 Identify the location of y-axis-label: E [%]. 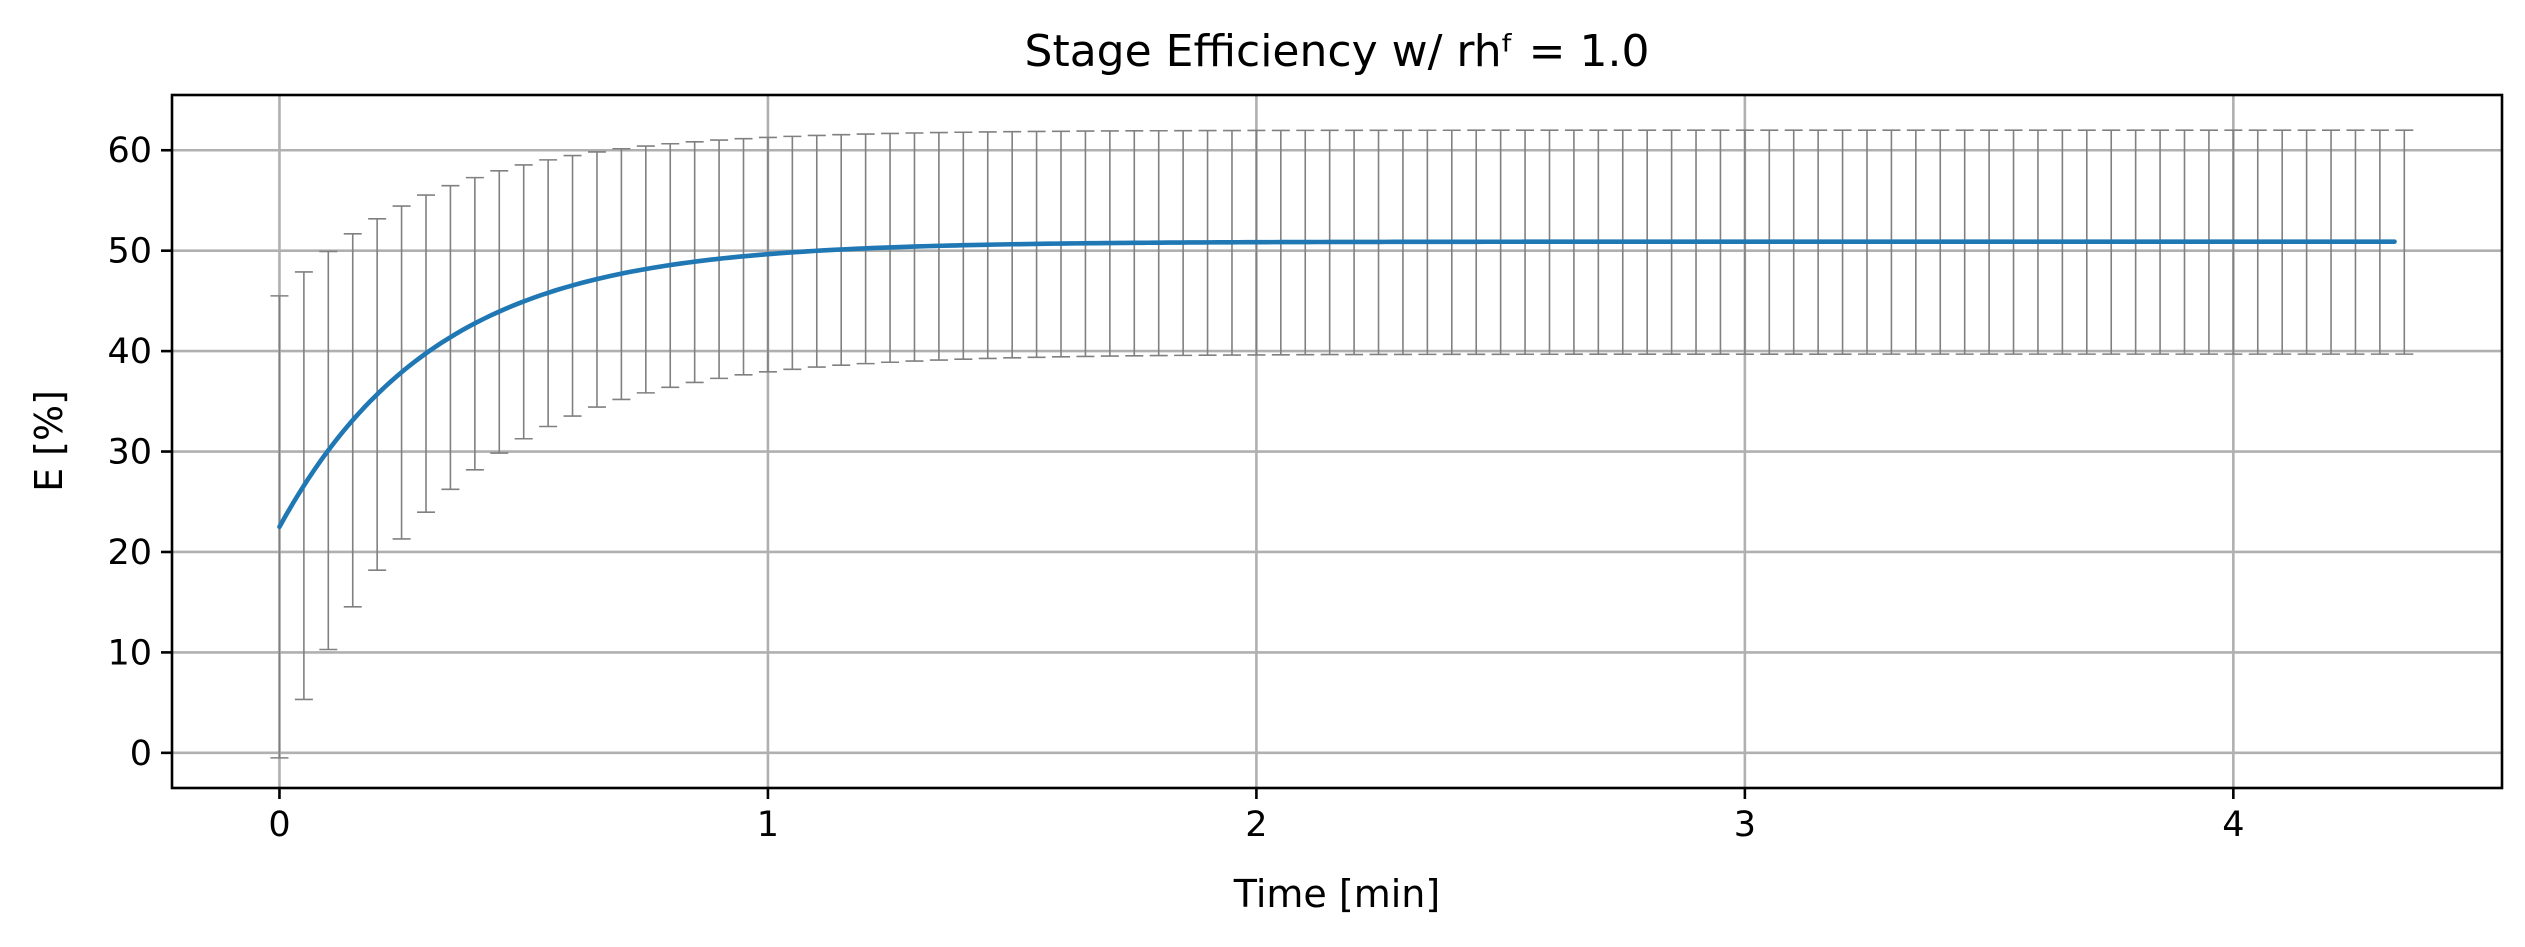
(49, 441).